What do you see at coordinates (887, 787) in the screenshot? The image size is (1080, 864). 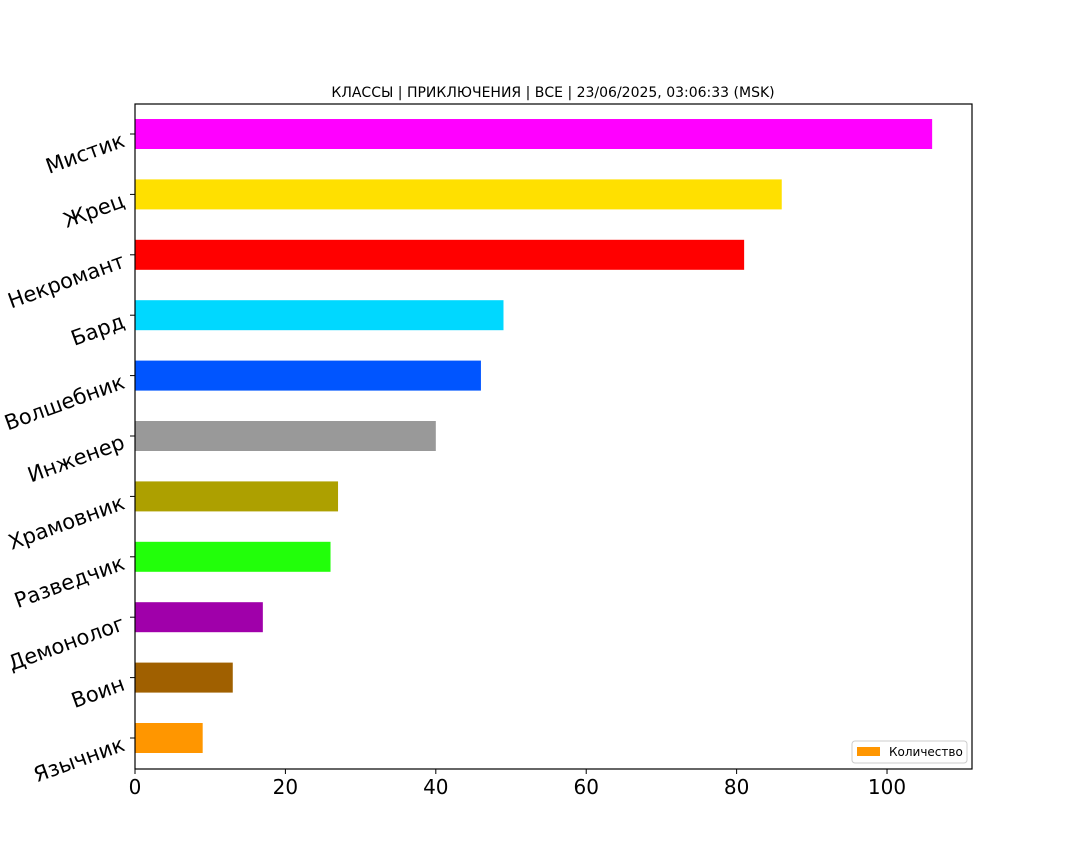 I see `x-tick-label: 100` at bounding box center [887, 787].